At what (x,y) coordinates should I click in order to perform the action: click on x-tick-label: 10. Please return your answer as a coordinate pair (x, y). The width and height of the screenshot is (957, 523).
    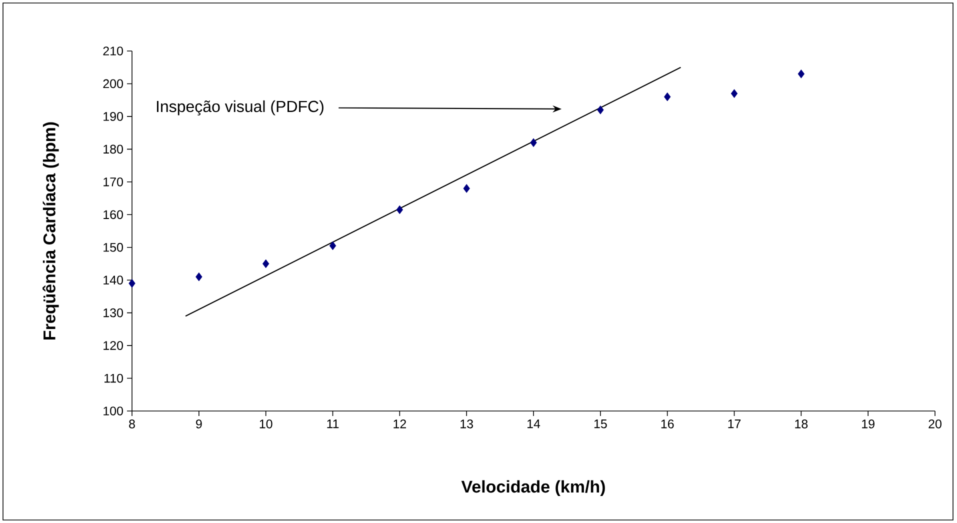
    Looking at the image, I should click on (266, 424).